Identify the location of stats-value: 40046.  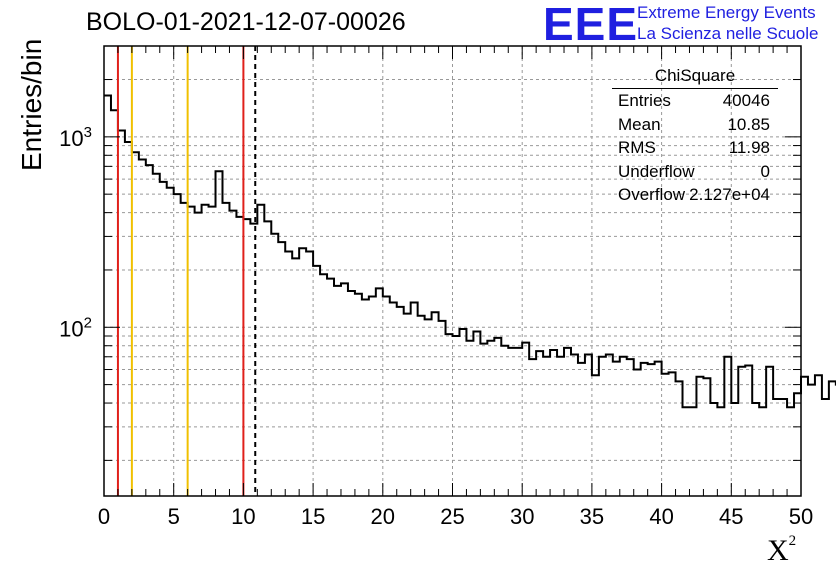
(746, 100).